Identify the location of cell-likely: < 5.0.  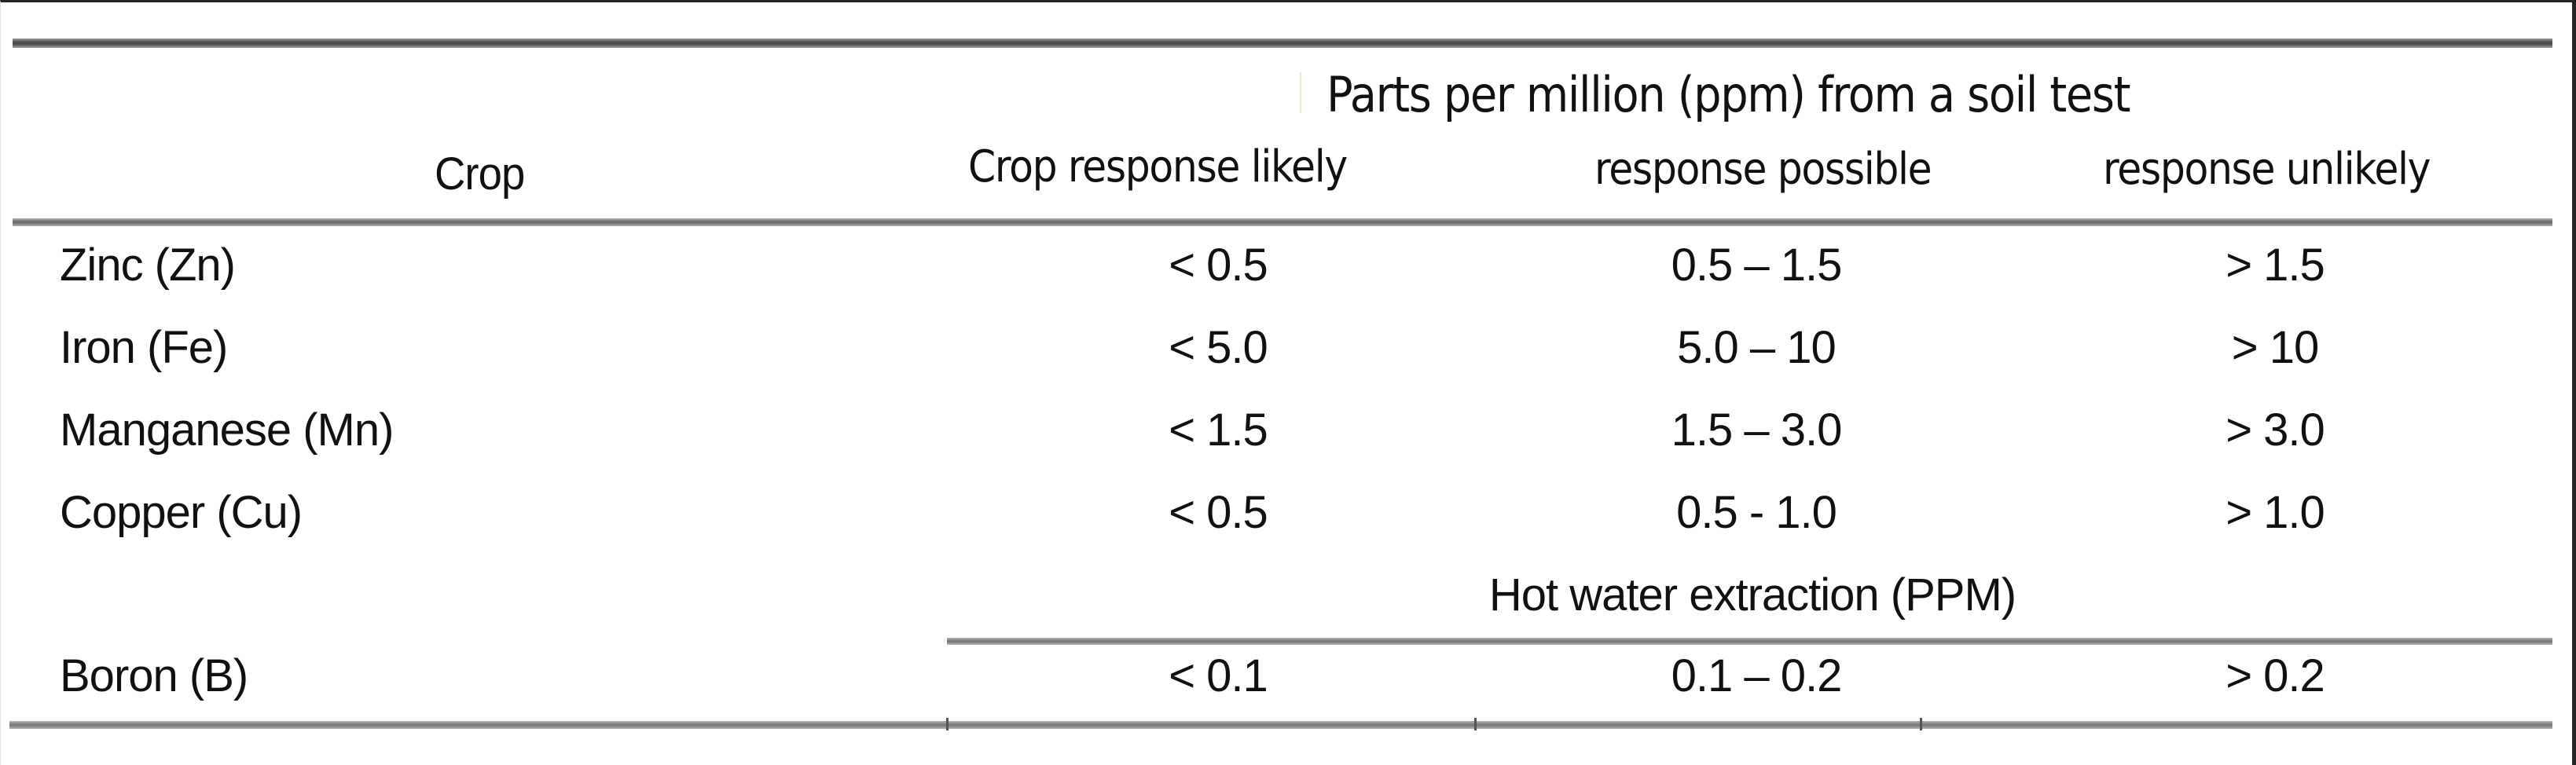
(1218, 347).